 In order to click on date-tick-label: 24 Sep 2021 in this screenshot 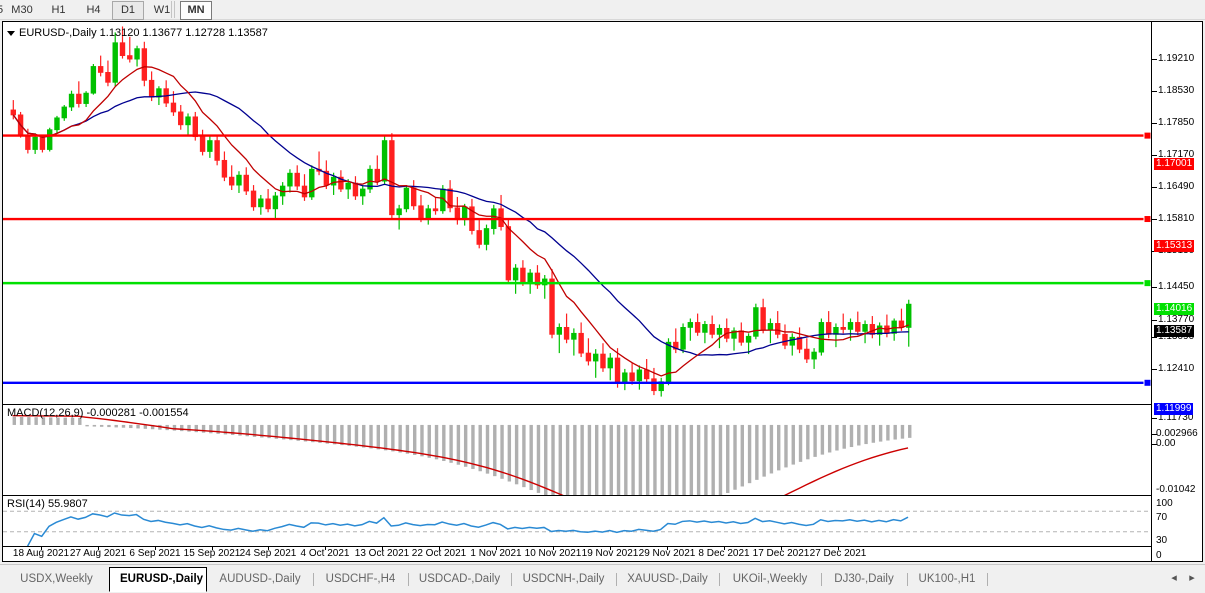, I will do `click(268, 553)`.